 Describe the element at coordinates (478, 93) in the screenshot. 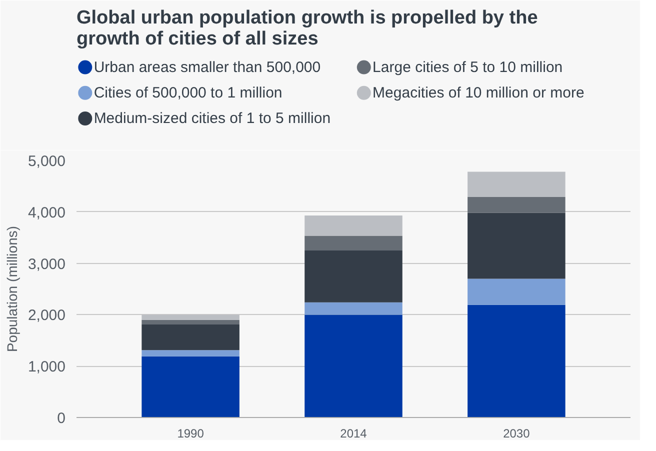

I see `legend-label: Megacities of 10 million or more` at that location.